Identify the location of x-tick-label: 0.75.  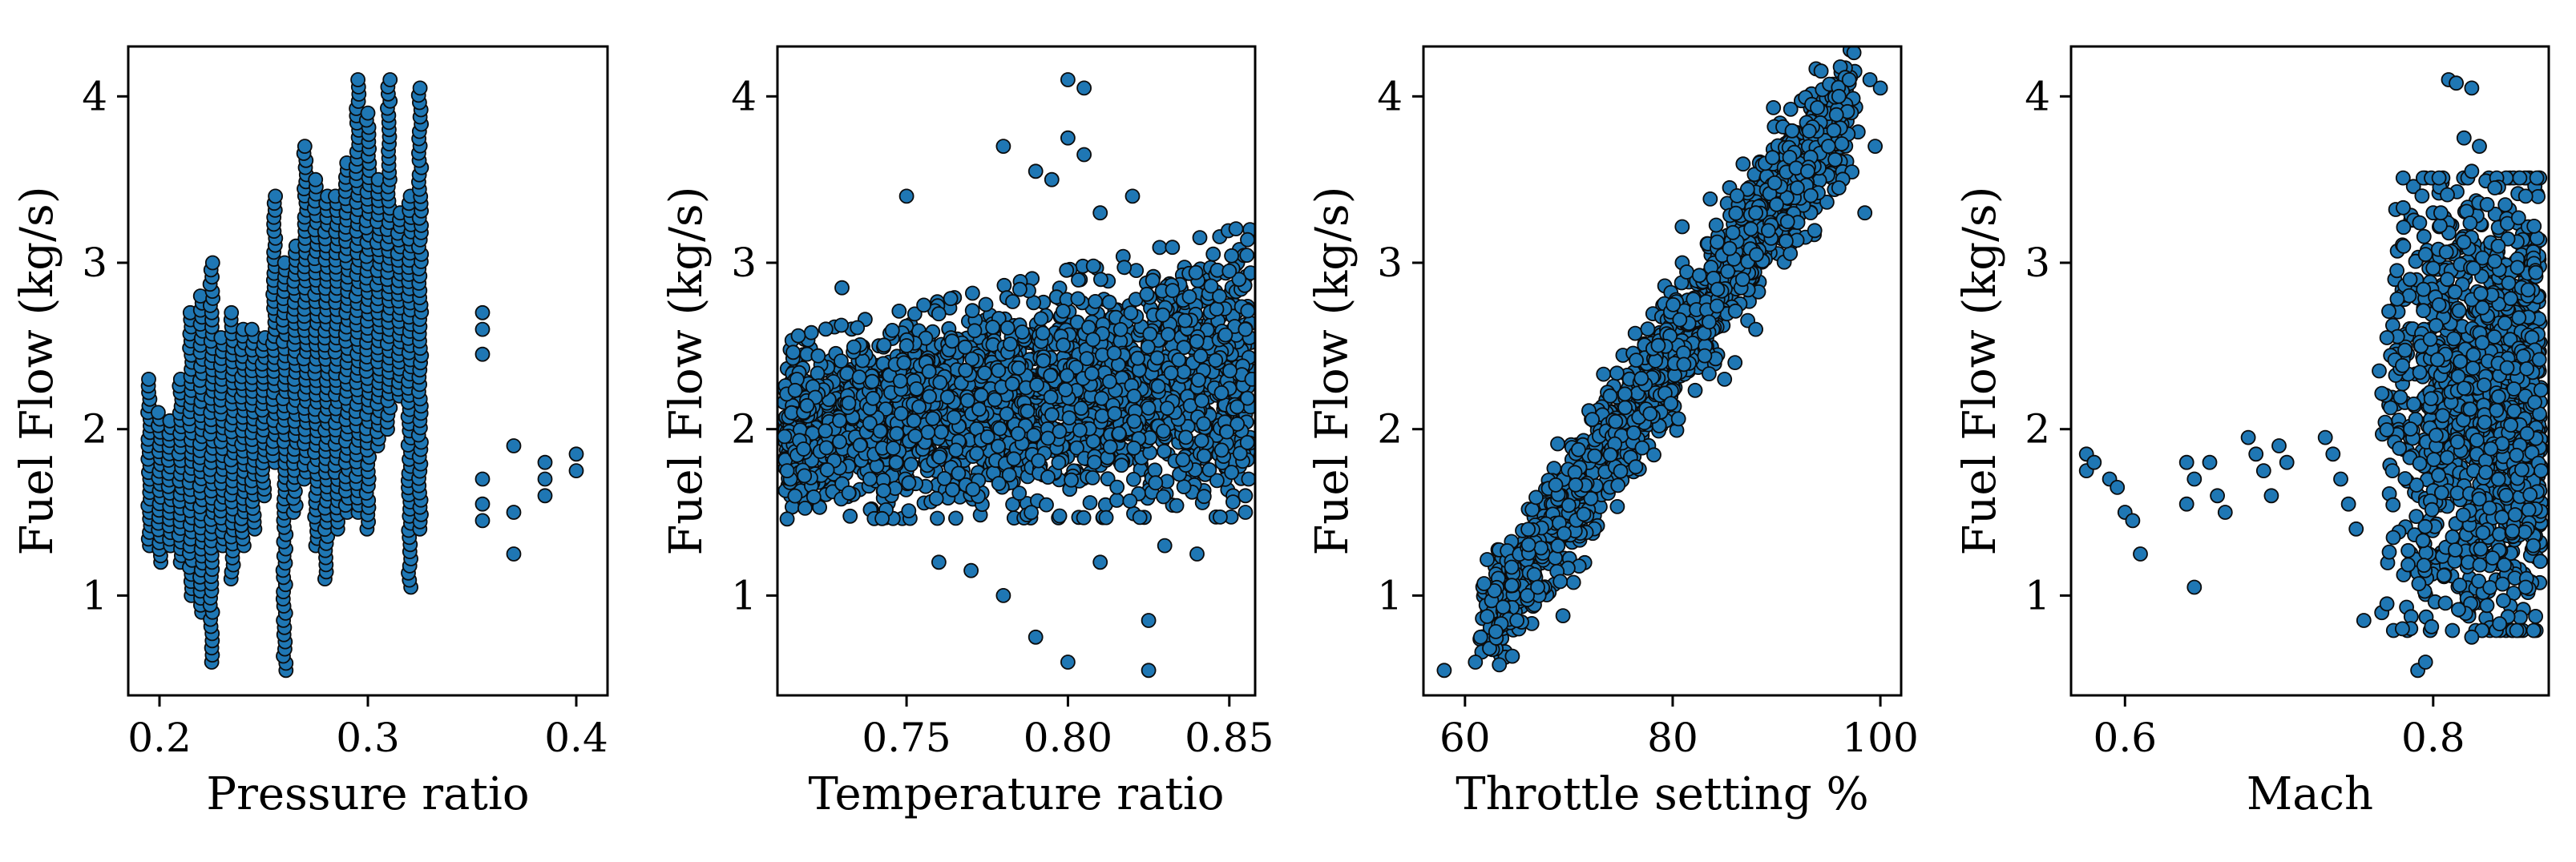
(907, 738).